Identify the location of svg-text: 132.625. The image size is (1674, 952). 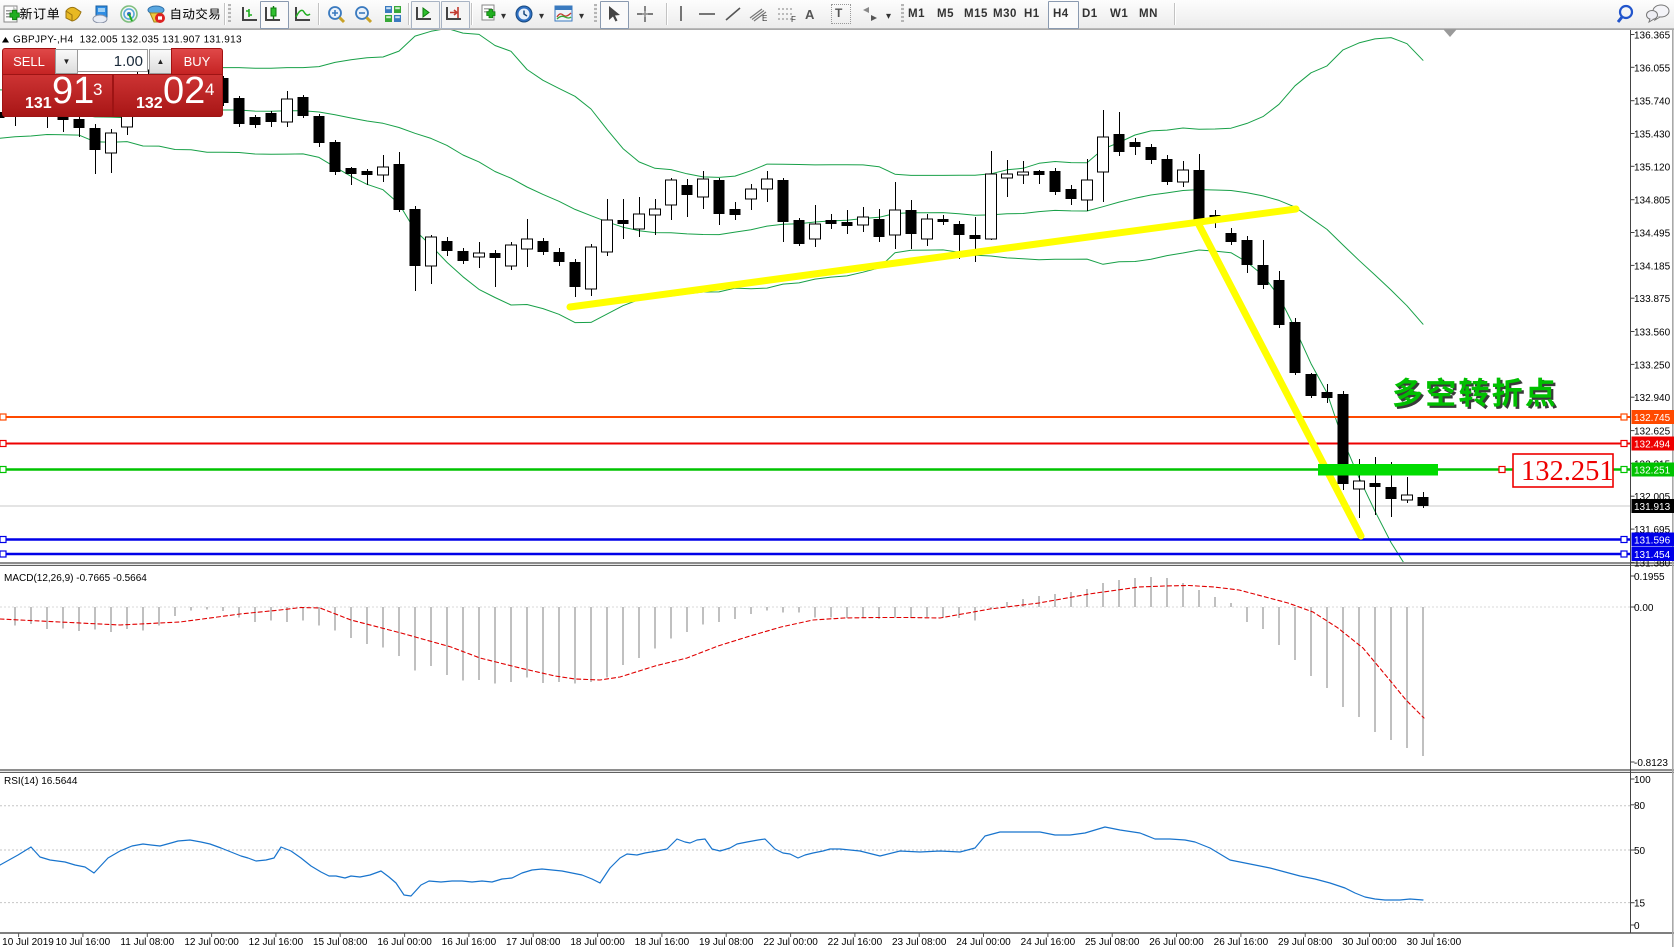
(1652, 432).